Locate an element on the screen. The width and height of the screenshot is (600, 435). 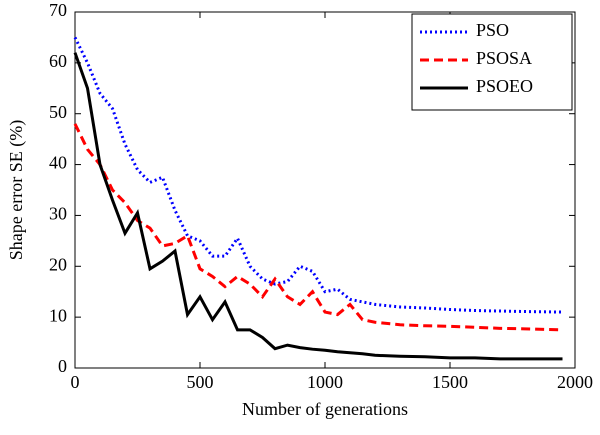
x-tick-label: 500 is located at coordinates (200, 382).